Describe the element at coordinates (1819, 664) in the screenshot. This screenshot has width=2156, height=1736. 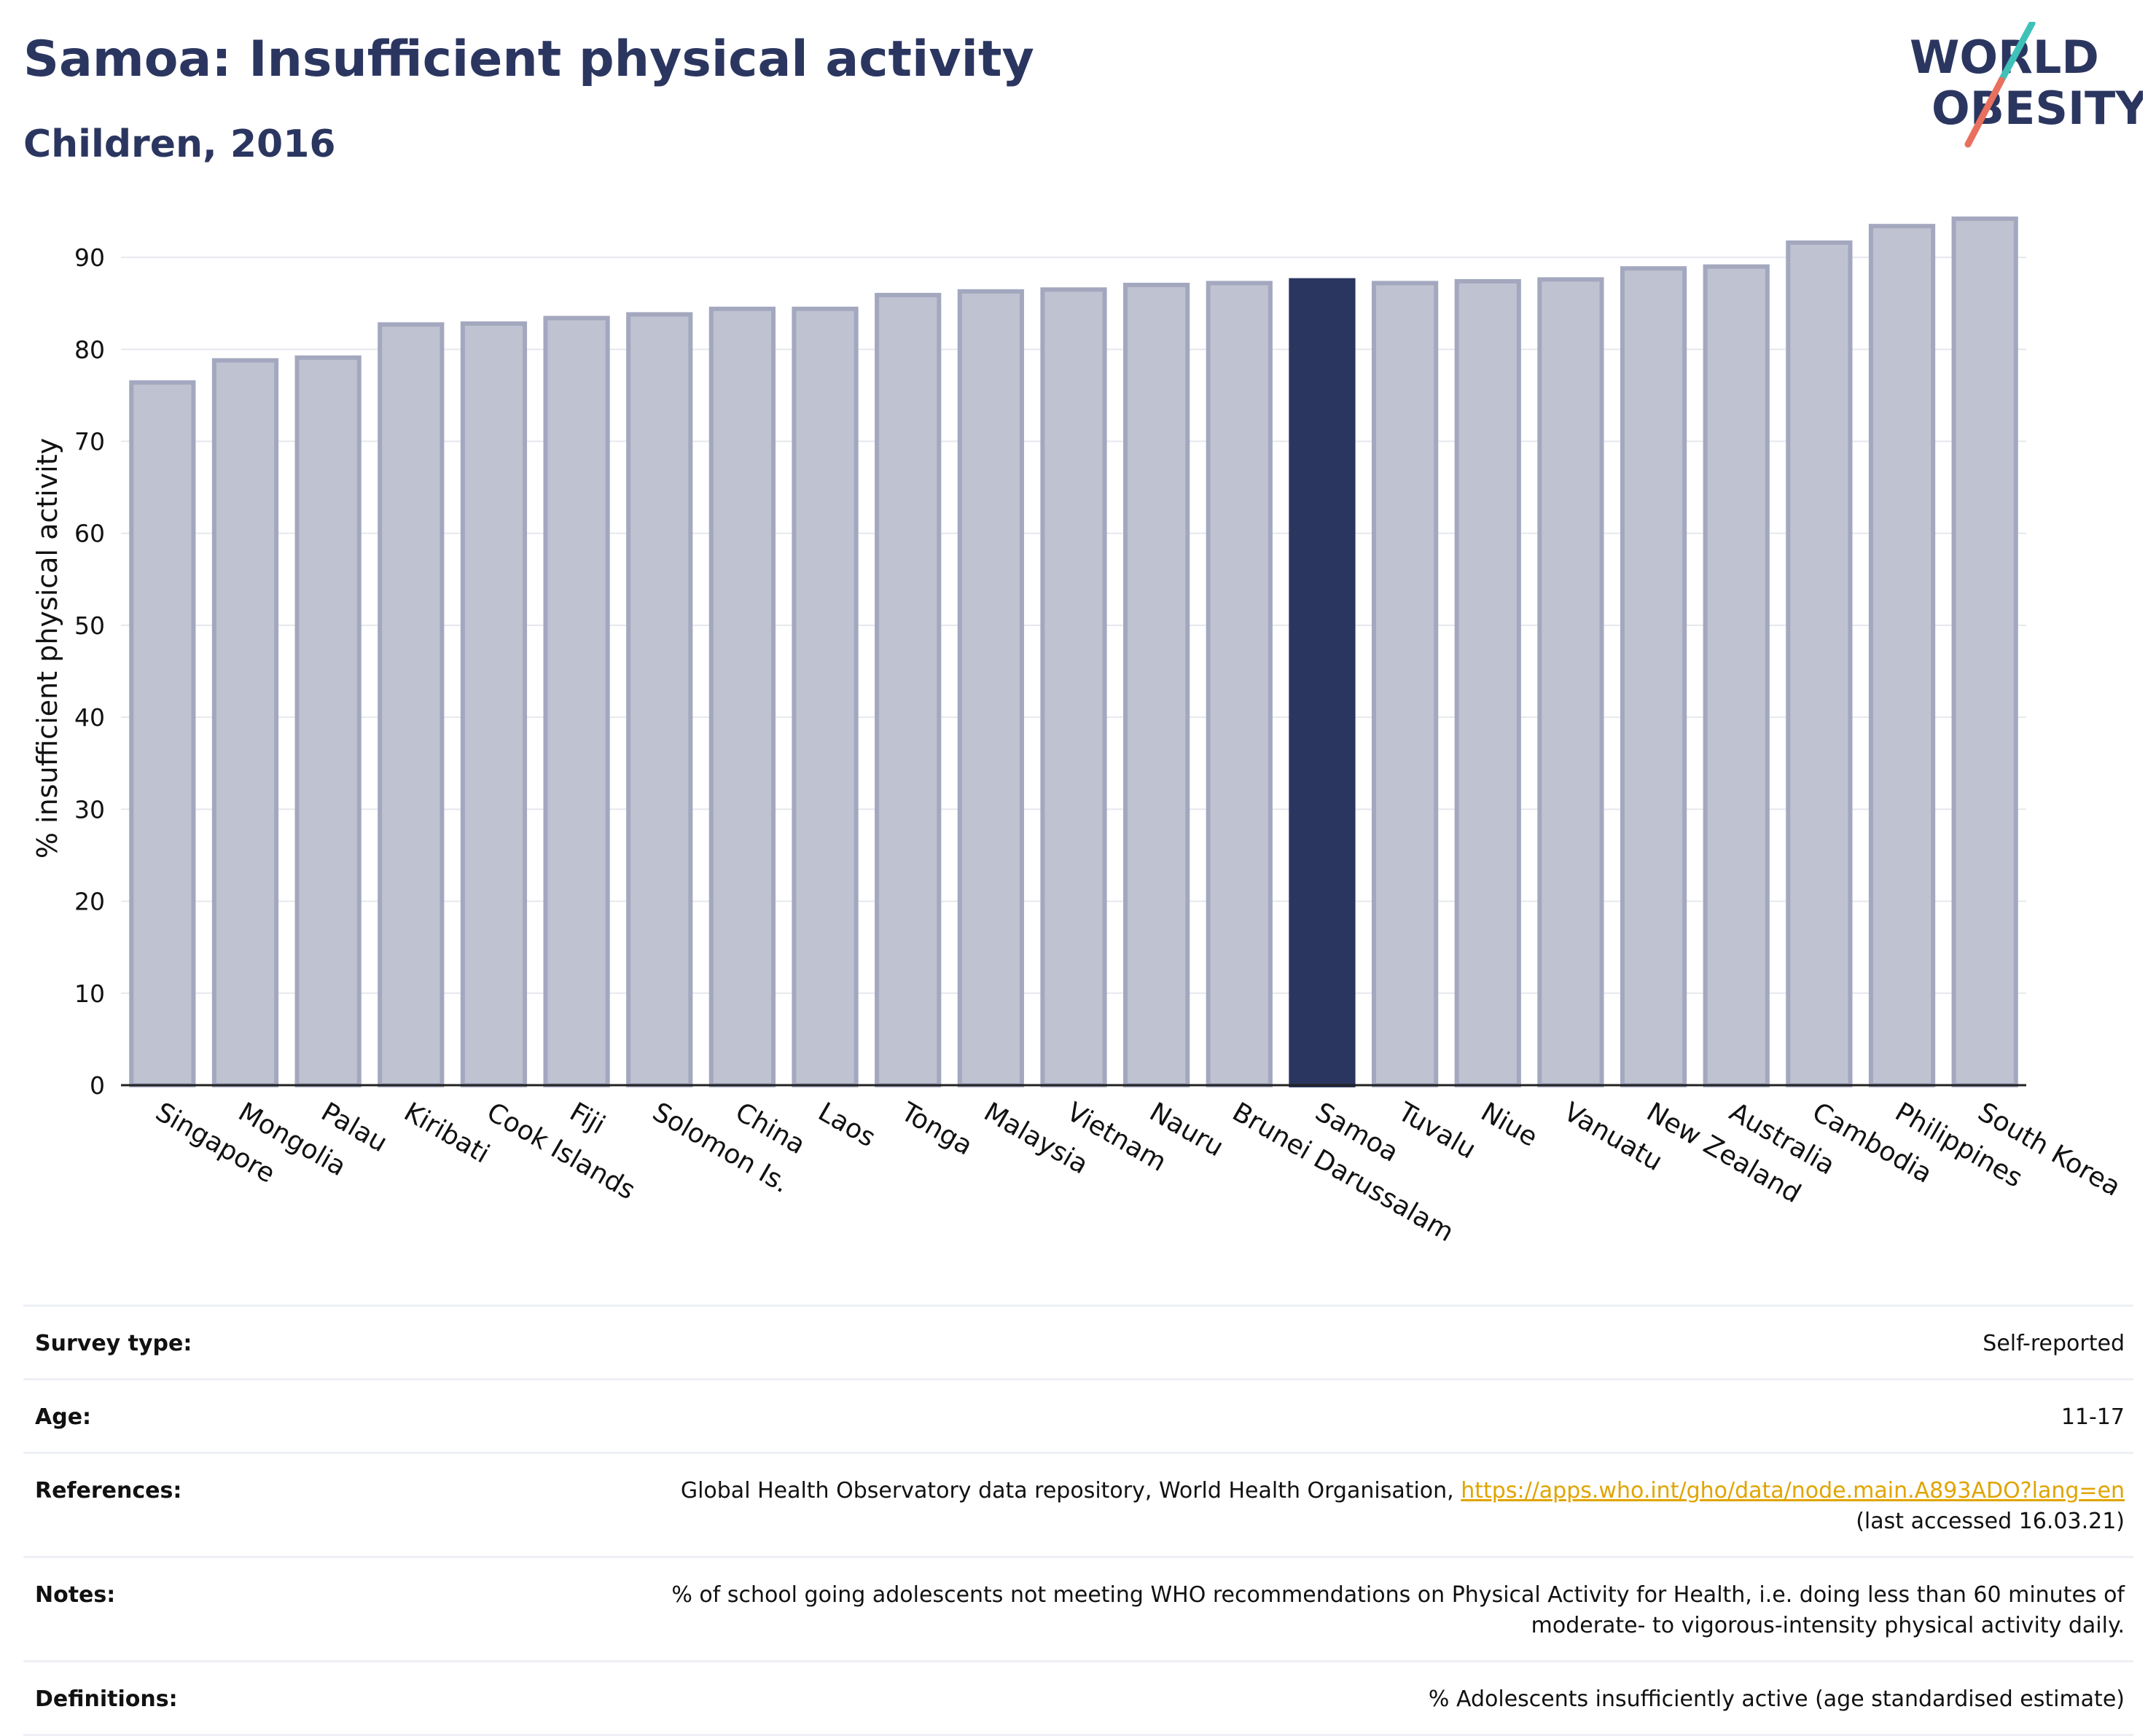
I see `bar-cambodia` at that location.